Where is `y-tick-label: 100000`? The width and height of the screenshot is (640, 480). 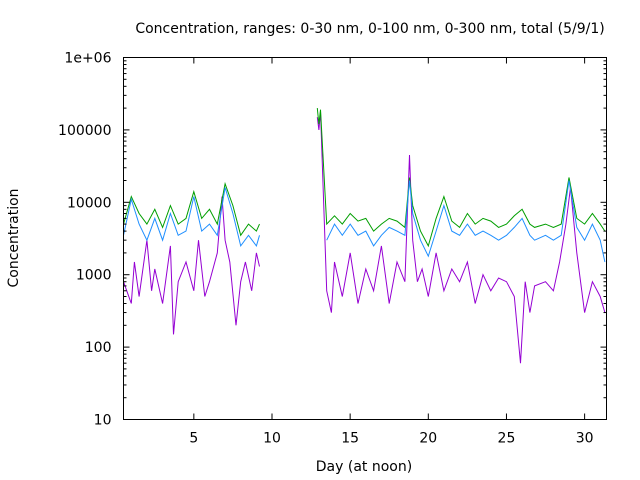
y-tick-label: 100000 is located at coordinates (84, 131).